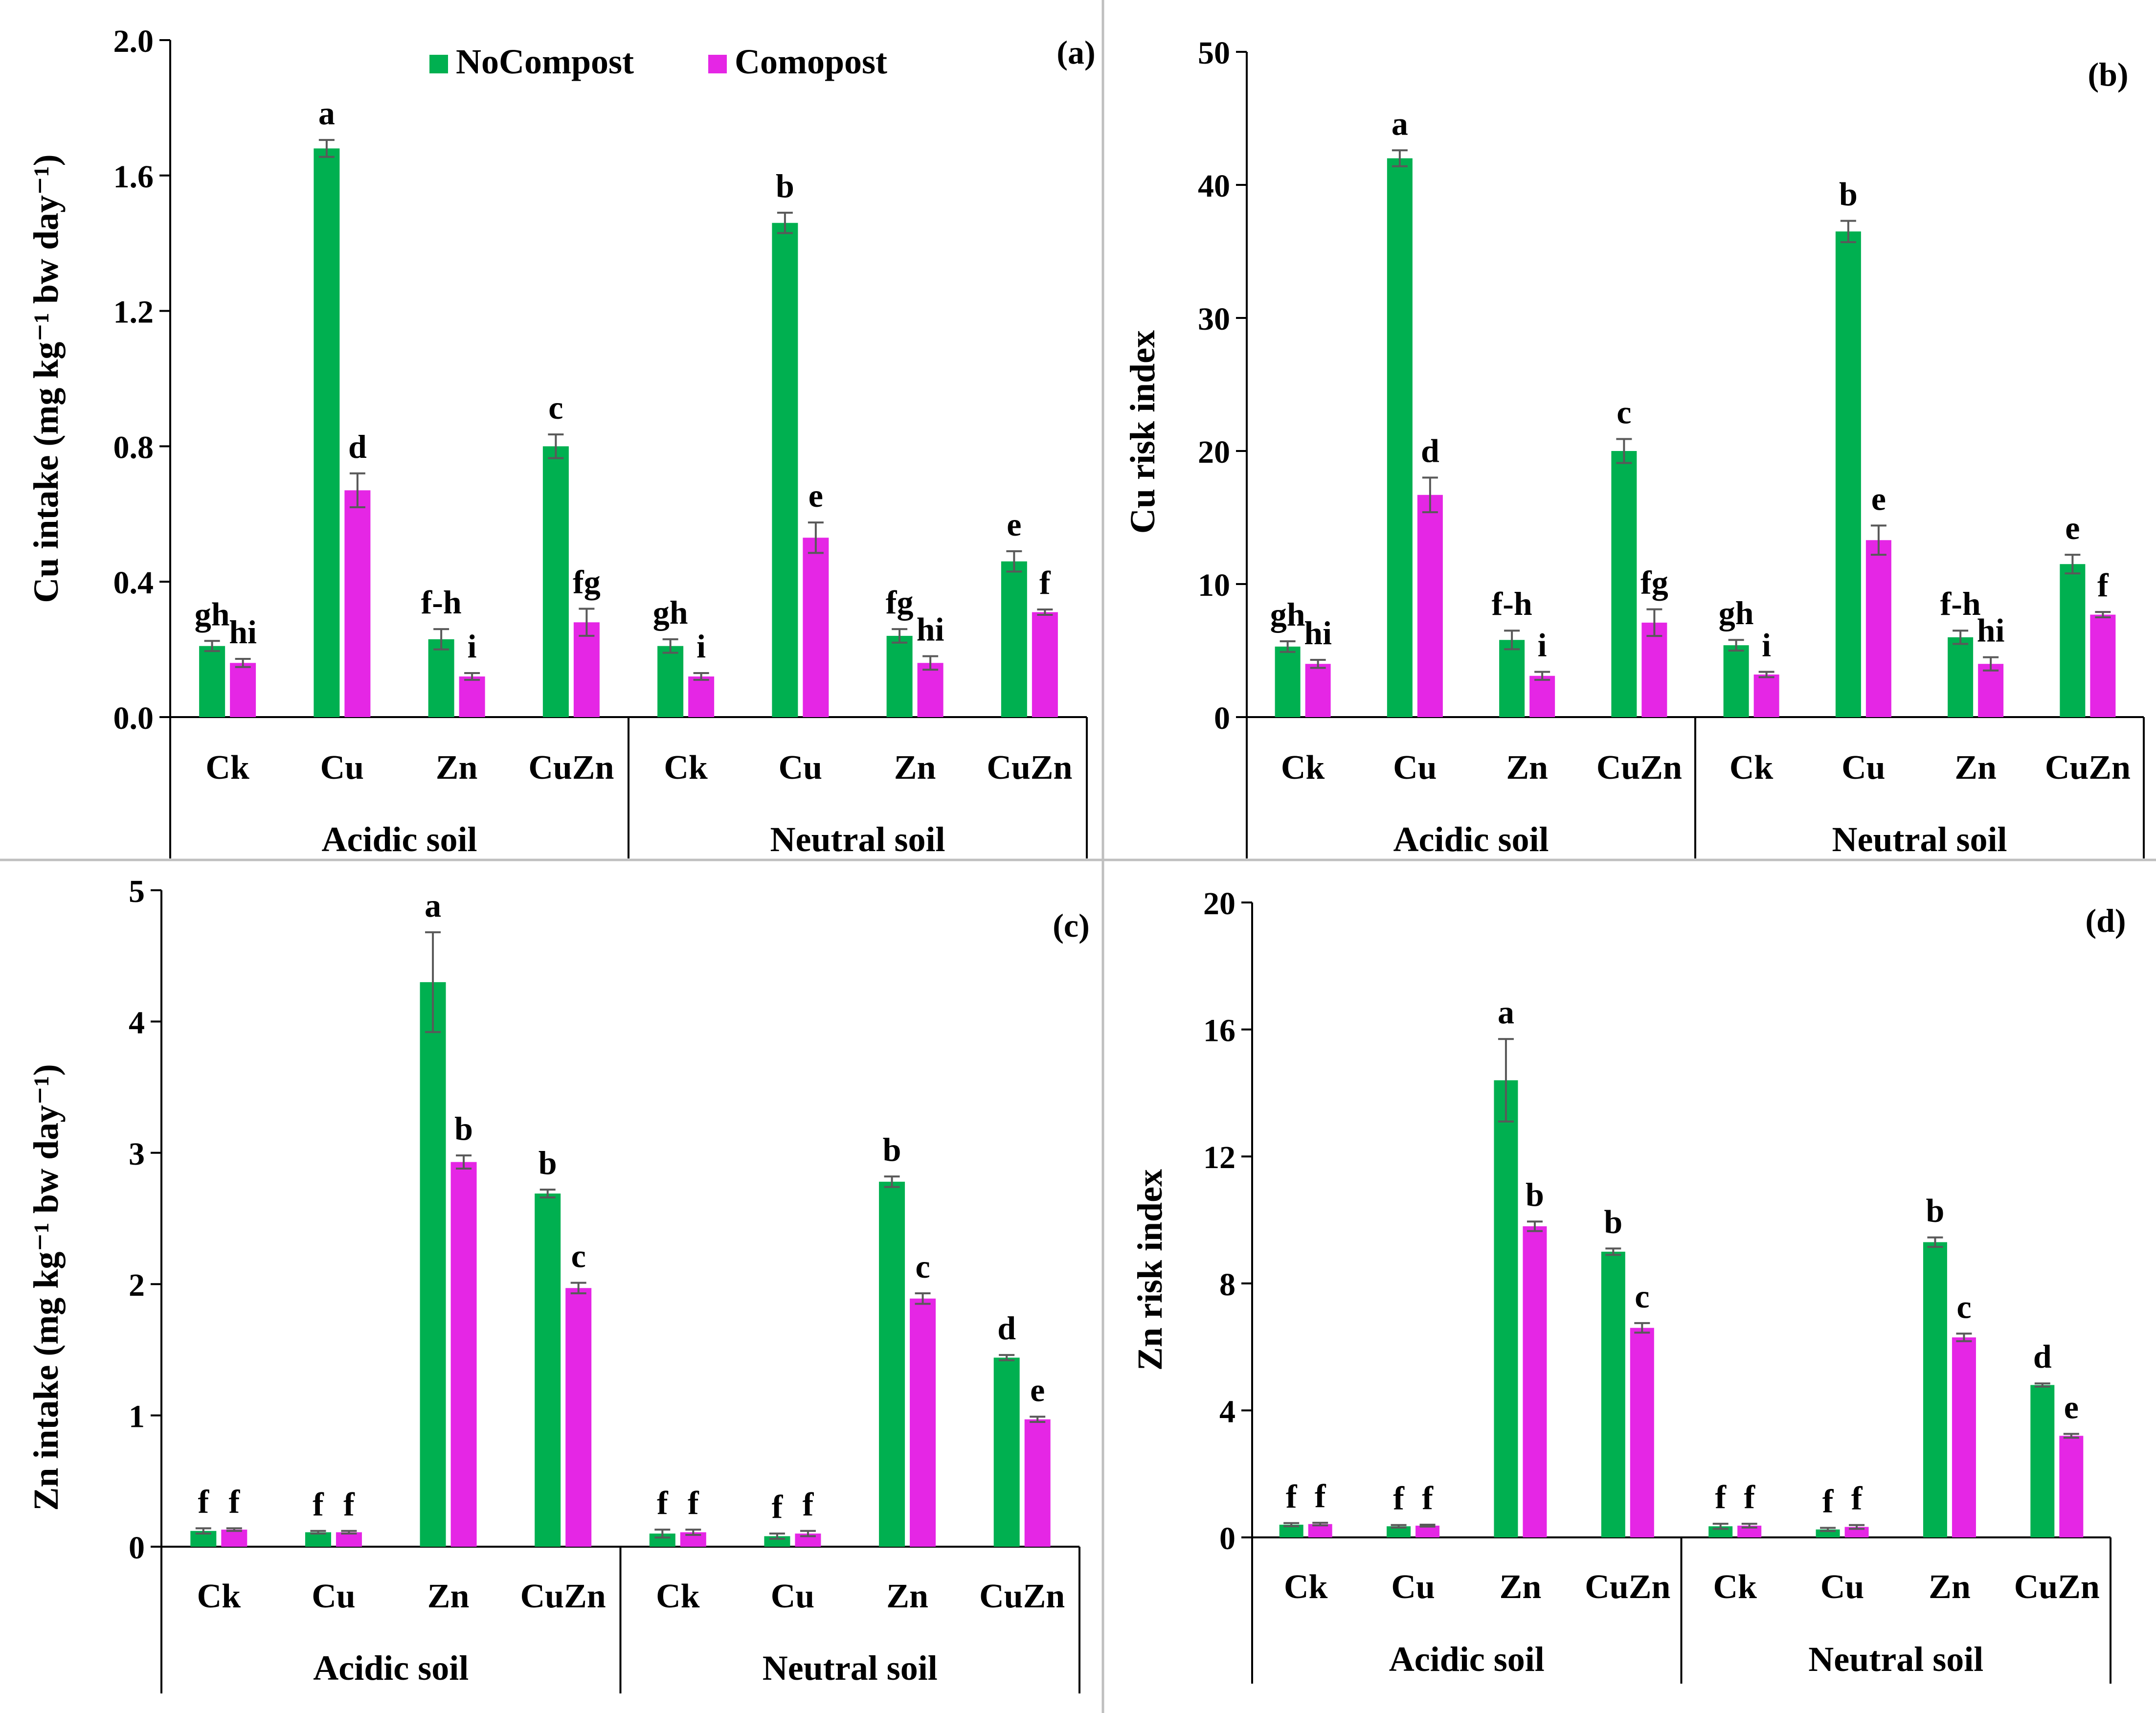  I want to click on y-tick-label: 12, so click(1219, 1157).